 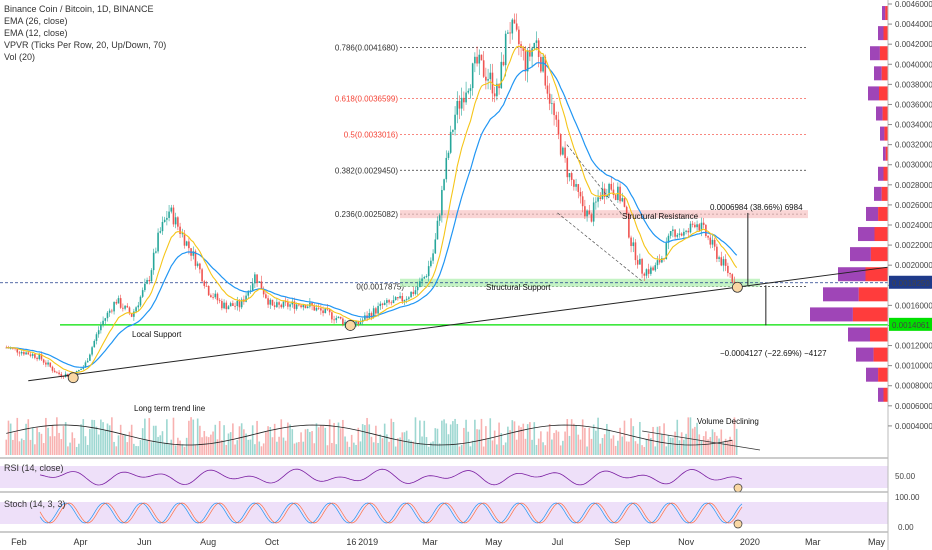 What do you see at coordinates (849, 204) in the screenshot?
I see `volume-profile` at bounding box center [849, 204].